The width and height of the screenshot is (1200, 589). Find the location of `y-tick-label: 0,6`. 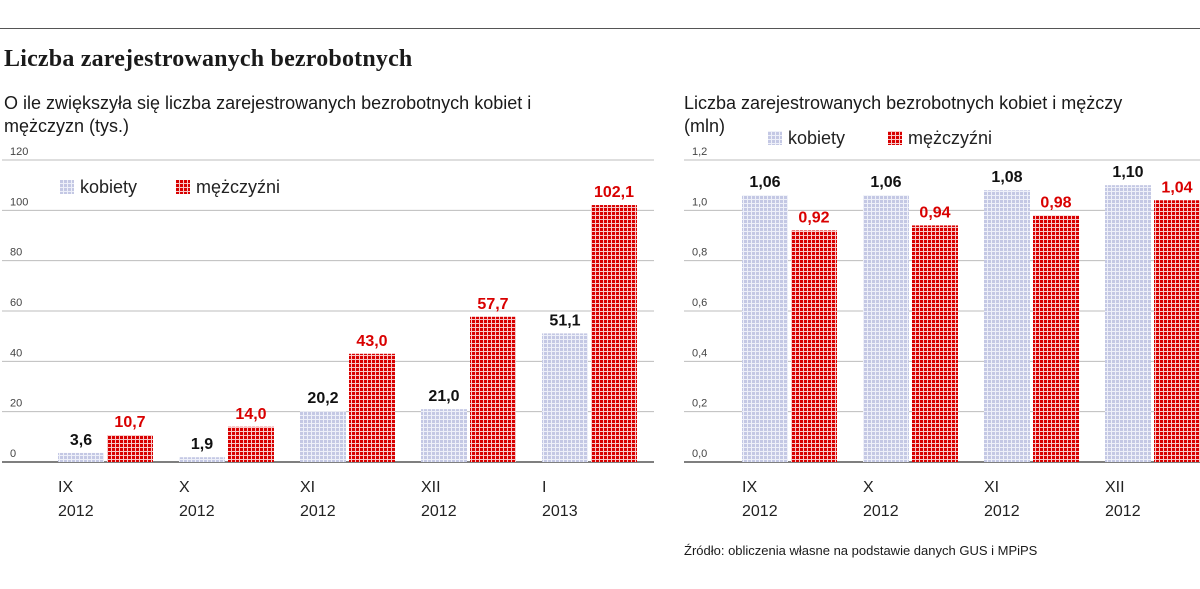

y-tick-label: 0,6 is located at coordinates (699, 303).